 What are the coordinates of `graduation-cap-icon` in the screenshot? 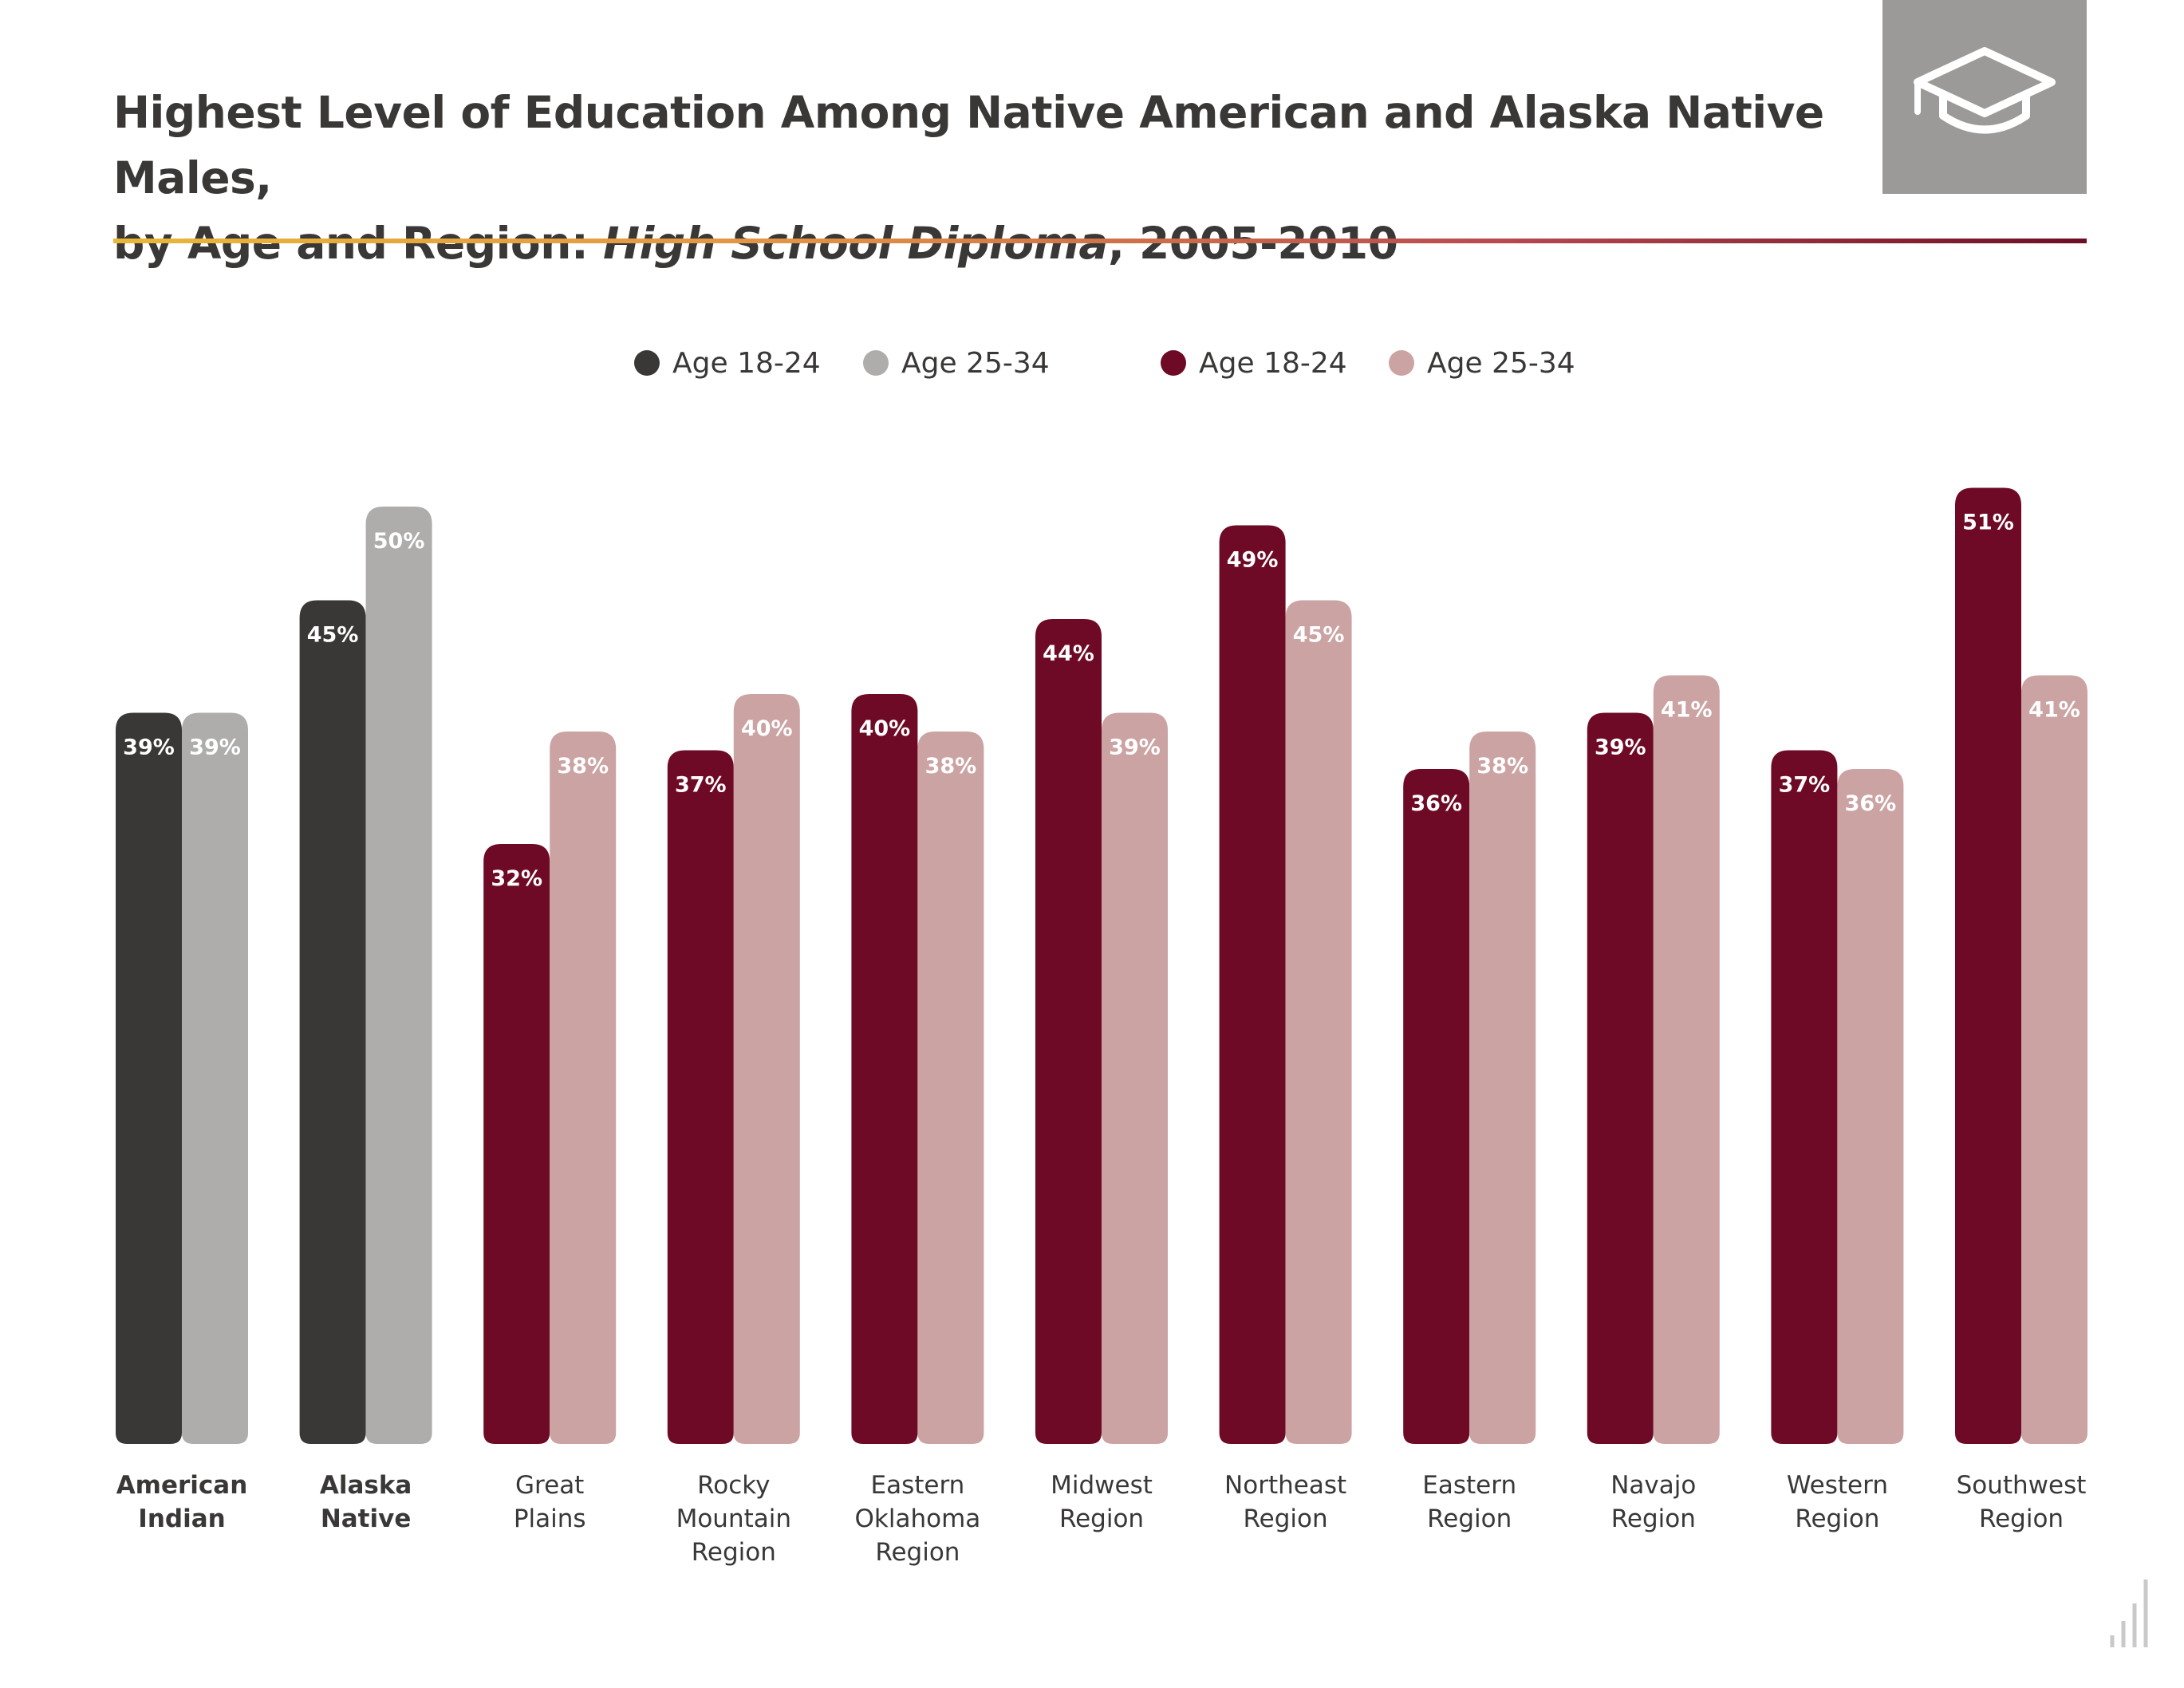 It's located at (1985, 90).